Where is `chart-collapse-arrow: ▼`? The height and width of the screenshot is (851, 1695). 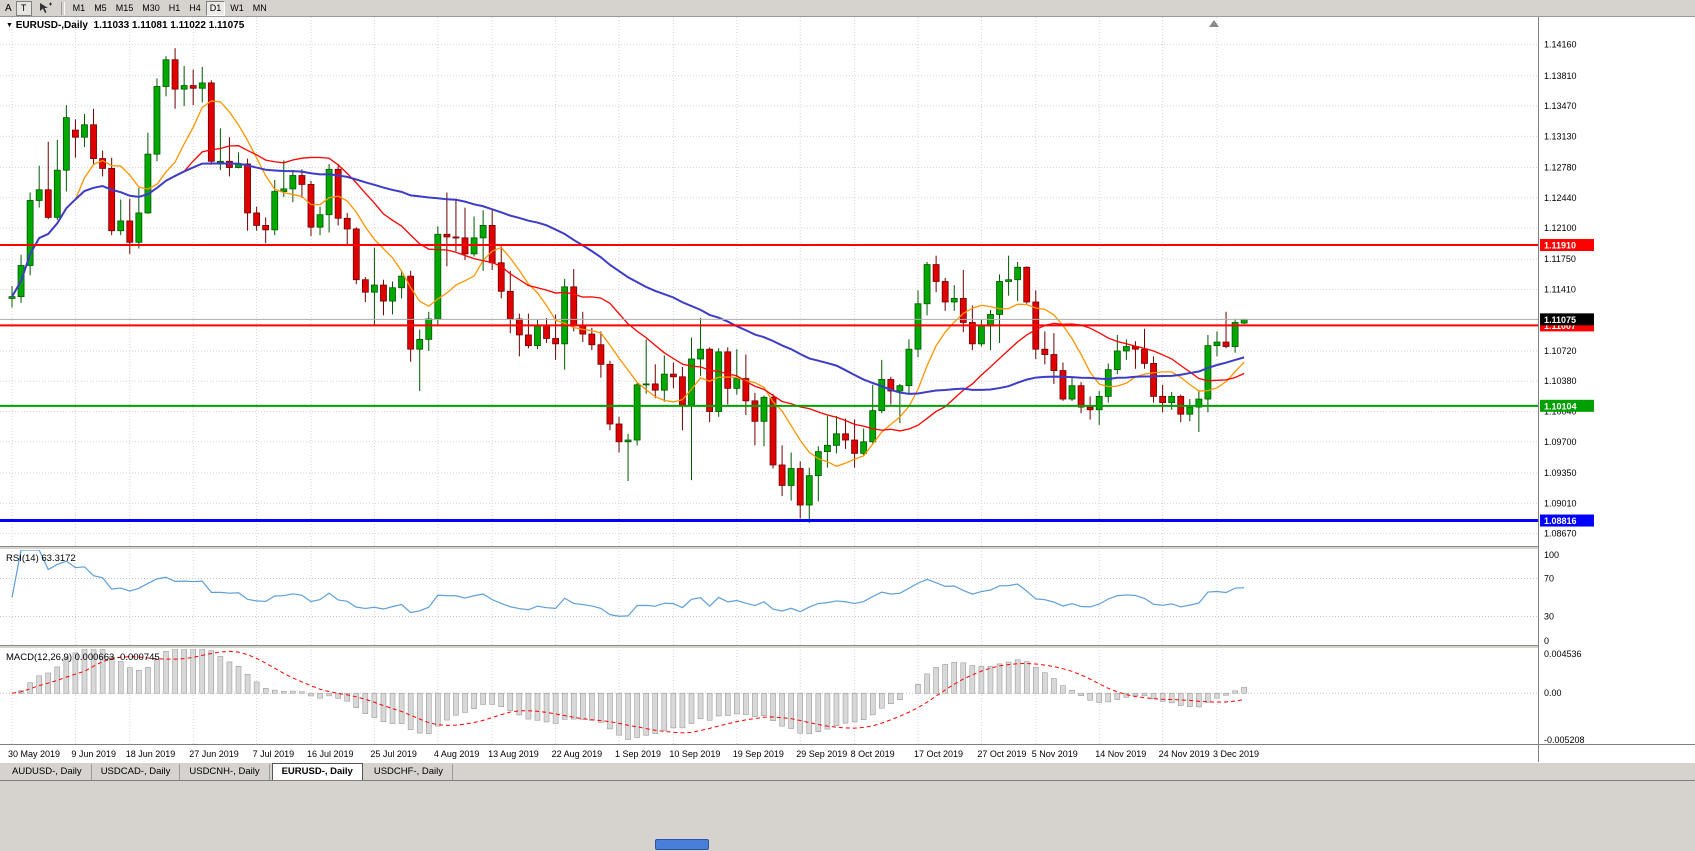
chart-collapse-arrow: ▼ is located at coordinates (9, 25).